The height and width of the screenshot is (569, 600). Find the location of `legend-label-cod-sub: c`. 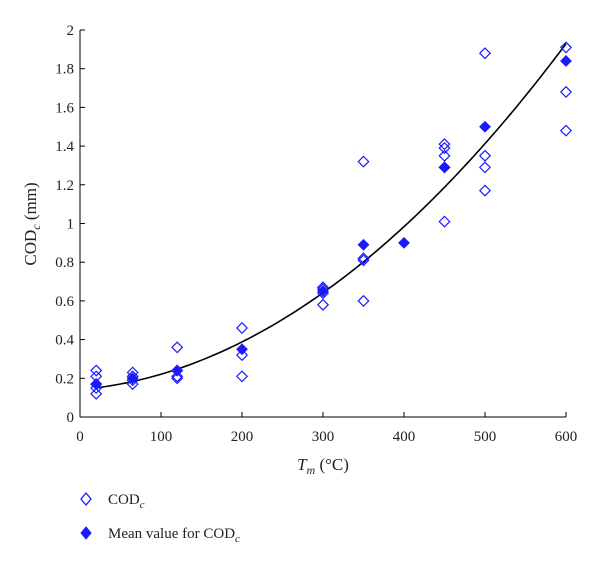

legend-label-cod-sub: c is located at coordinates (142, 505).